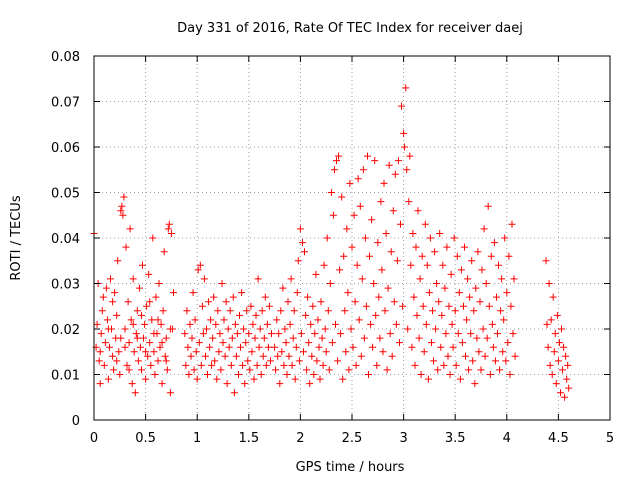 This screenshot has height=480, width=640. Describe the element at coordinates (16, 237) in the screenshot. I see `y-axis-label: ROTI / TECUs` at that location.